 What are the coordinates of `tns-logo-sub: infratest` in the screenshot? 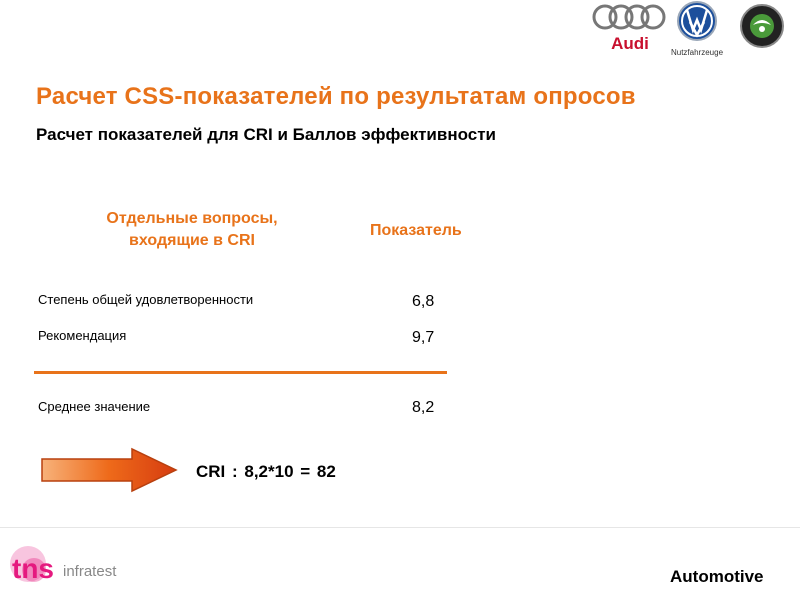 It's located at (90, 571).